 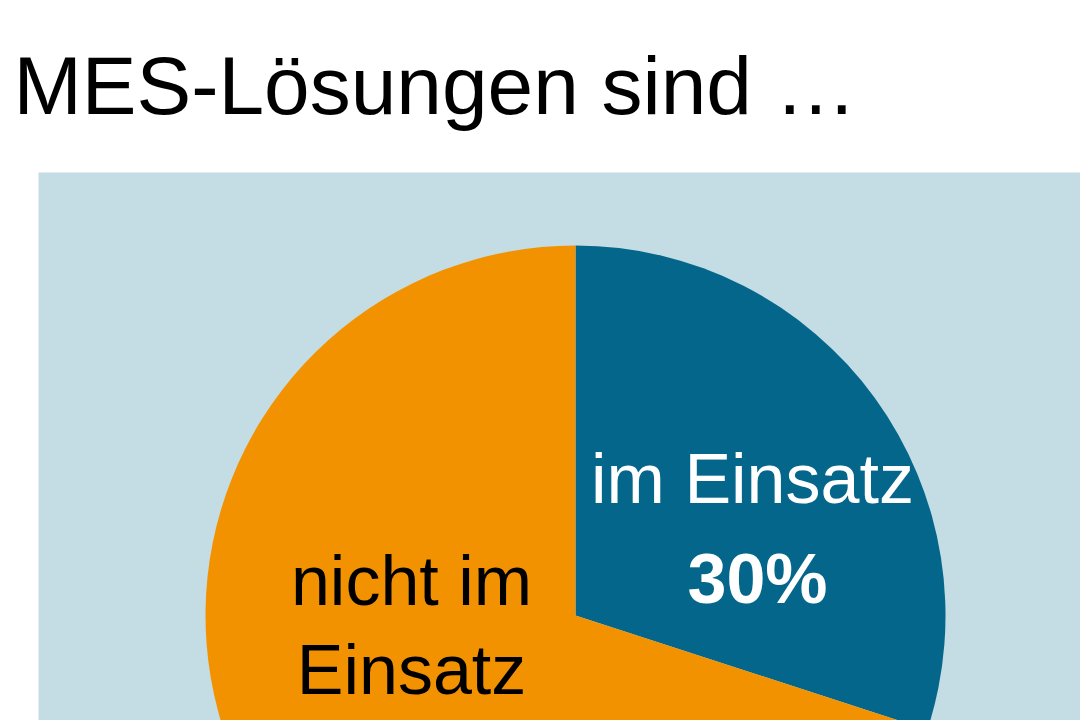 I want to click on data-label: 30%, so click(x=757, y=578).